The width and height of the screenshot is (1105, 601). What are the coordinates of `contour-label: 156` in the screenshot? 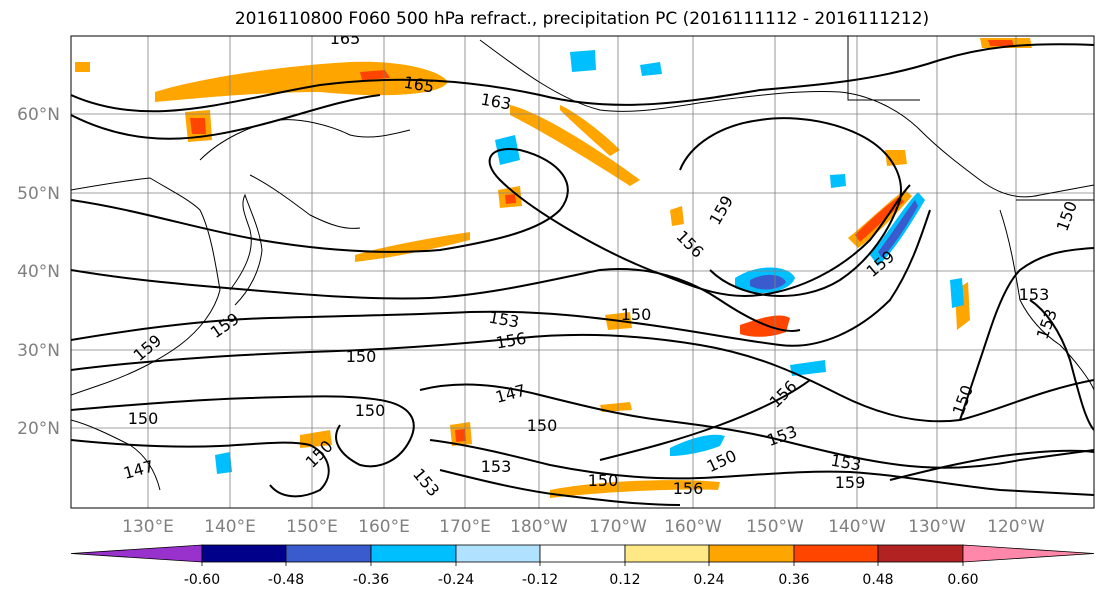 It's located at (688, 488).